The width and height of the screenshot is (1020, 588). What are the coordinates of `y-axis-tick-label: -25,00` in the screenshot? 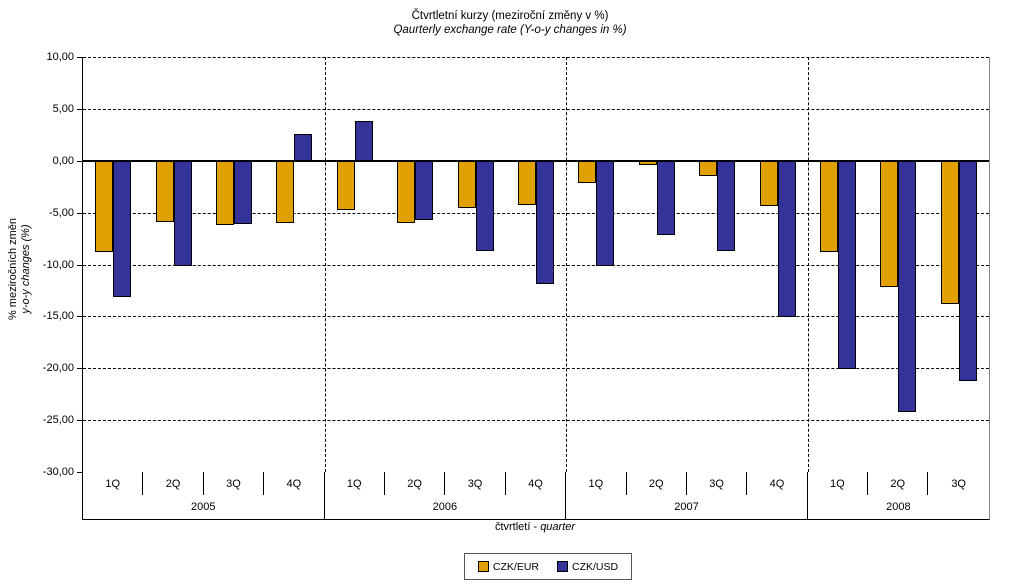 It's located at (58, 420).